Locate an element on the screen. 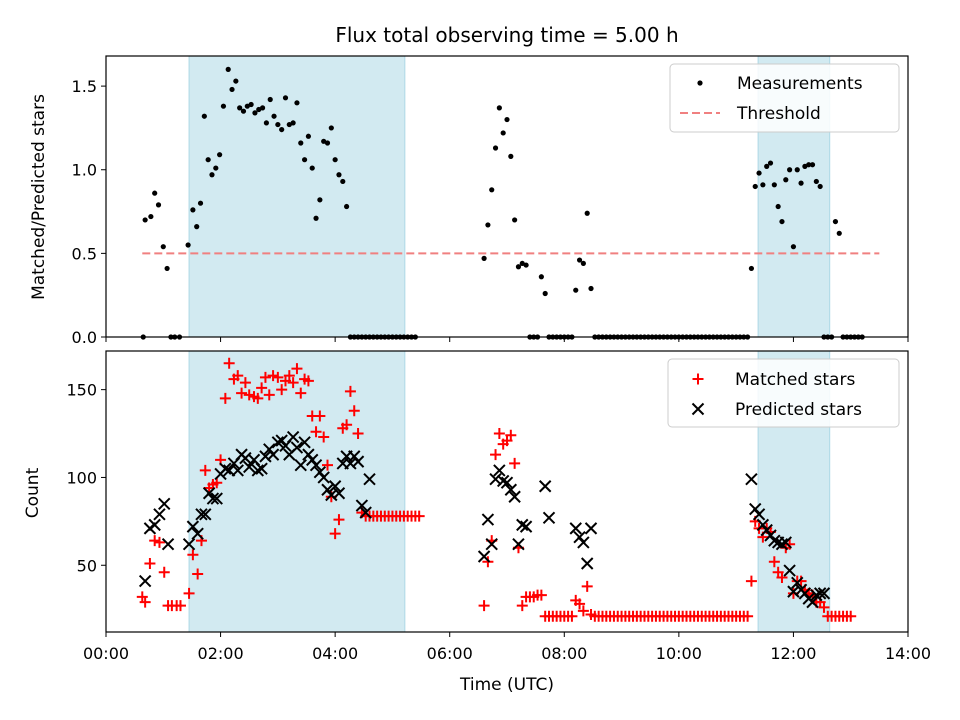 This screenshot has width=960, height=720. x-axis-label: Time (UTC) is located at coordinates (506, 685).